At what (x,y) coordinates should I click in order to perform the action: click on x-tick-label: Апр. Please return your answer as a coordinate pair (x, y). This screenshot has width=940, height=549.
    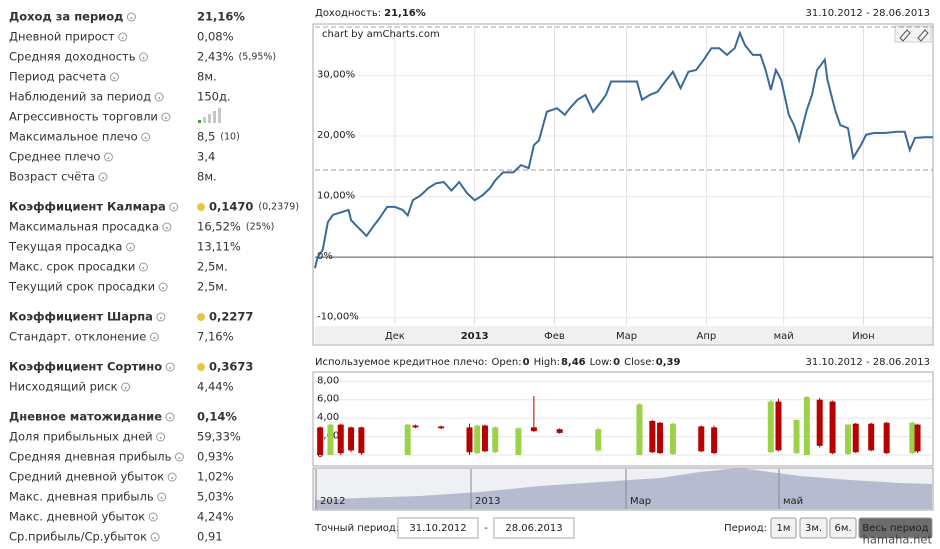
    Looking at the image, I should click on (707, 336).